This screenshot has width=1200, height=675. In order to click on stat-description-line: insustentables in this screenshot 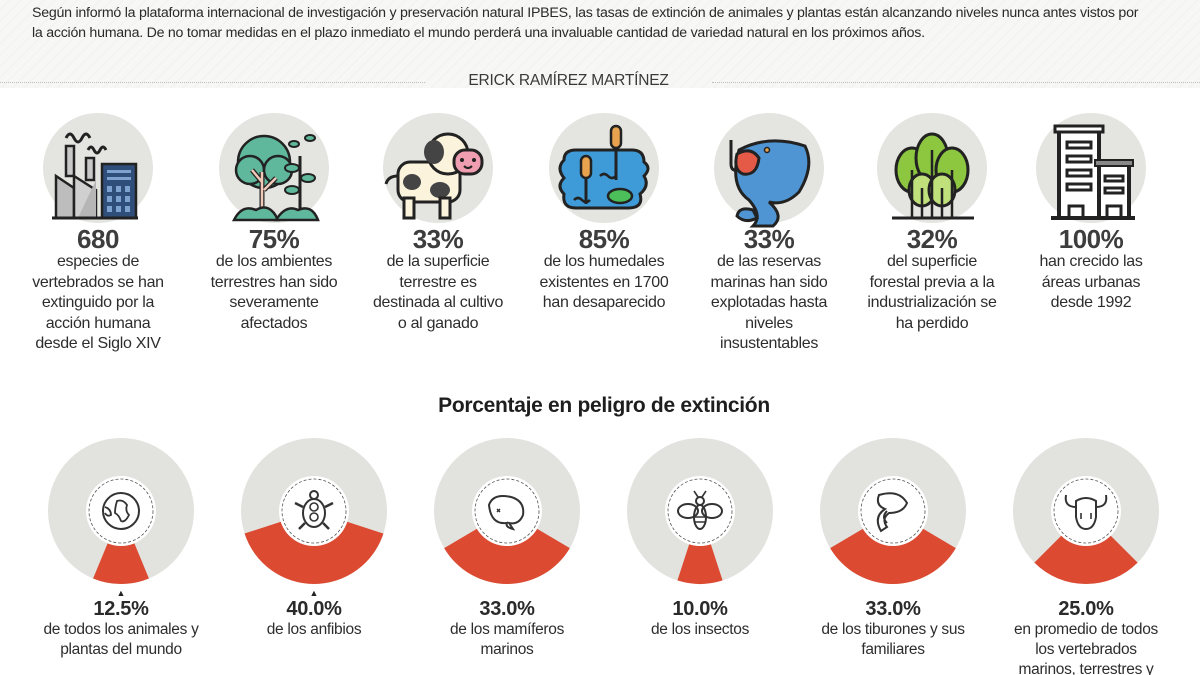, I will do `click(769, 343)`.